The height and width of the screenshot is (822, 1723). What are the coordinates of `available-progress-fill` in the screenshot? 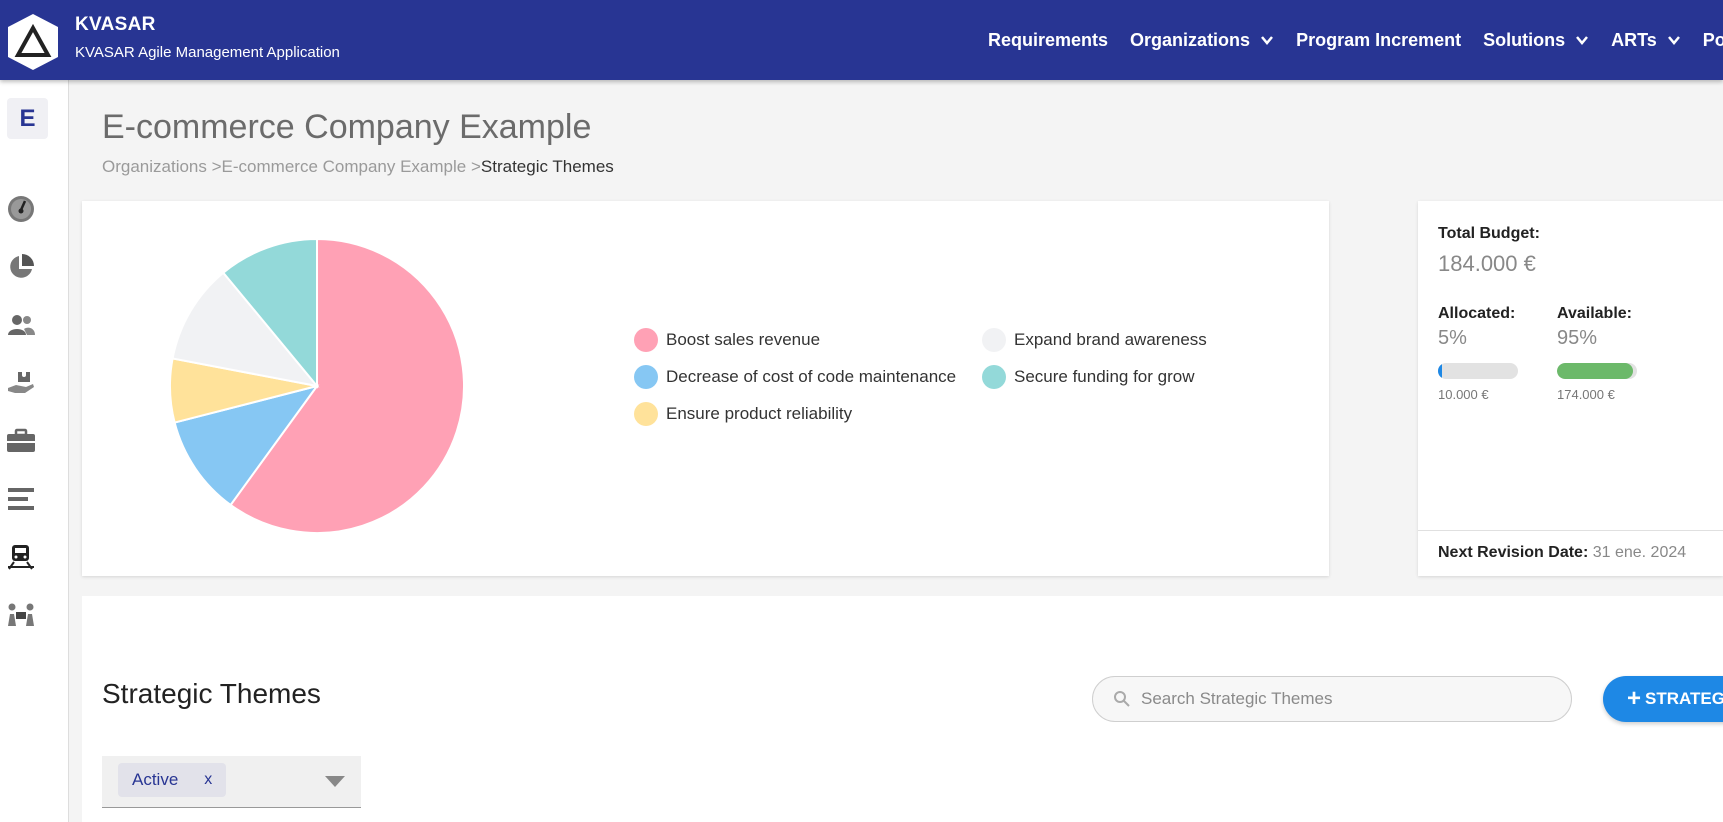 It's located at (1595, 371).